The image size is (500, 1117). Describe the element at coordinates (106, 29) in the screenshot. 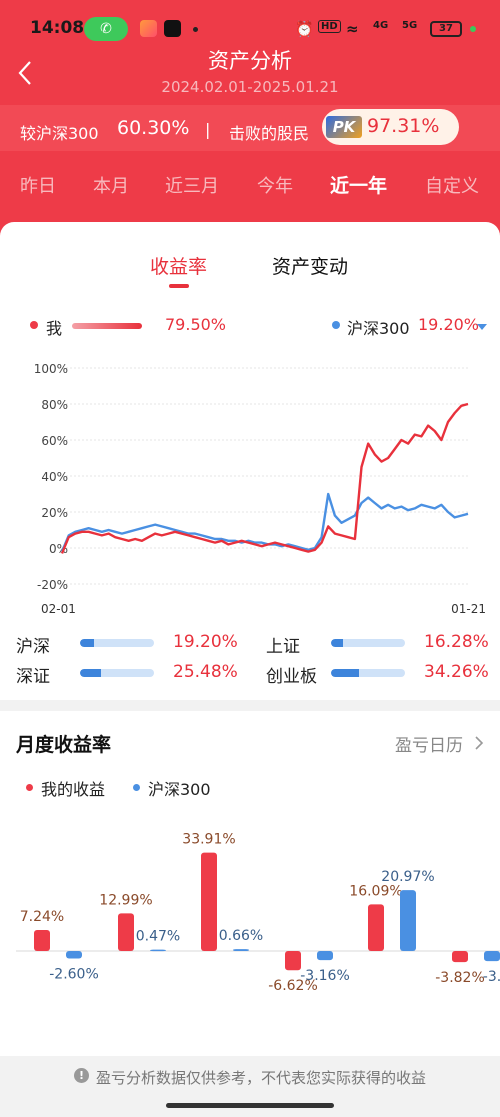

I see `phone-call-icon: ✆` at that location.